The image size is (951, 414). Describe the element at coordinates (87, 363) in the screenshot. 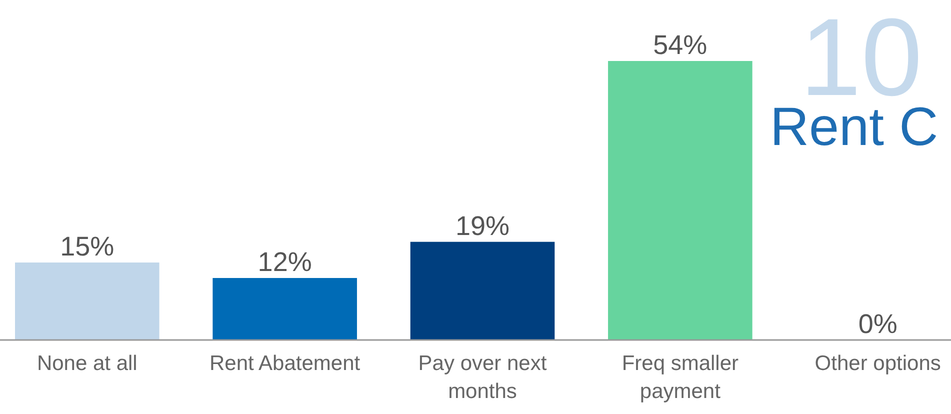

I see `x-tick-label: None at all` at that location.